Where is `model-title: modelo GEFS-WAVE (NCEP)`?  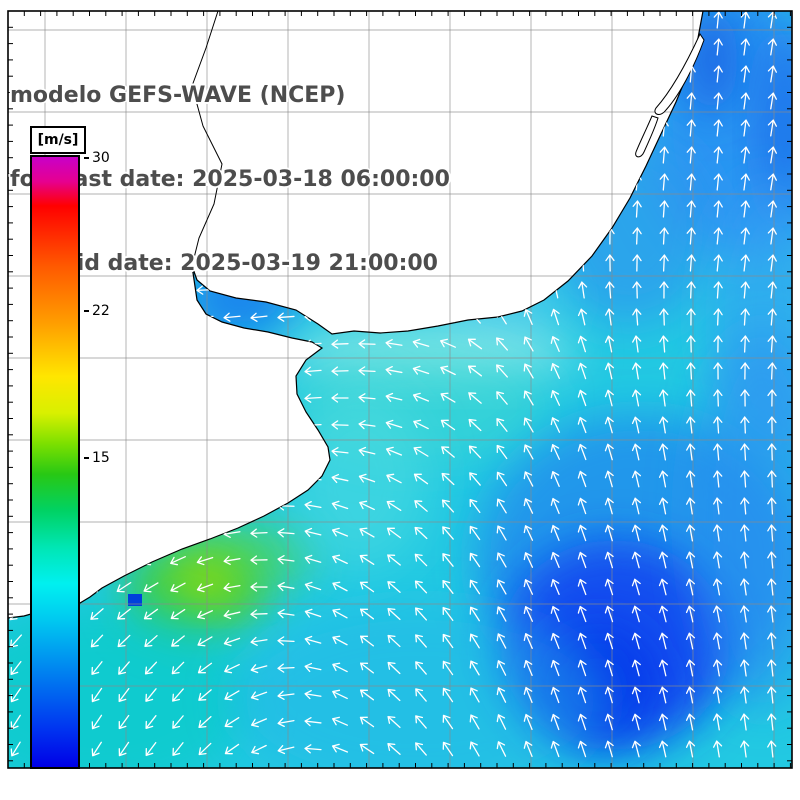
model-title: modelo GEFS-WAVE (NCEP) is located at coordinates (178, 95).